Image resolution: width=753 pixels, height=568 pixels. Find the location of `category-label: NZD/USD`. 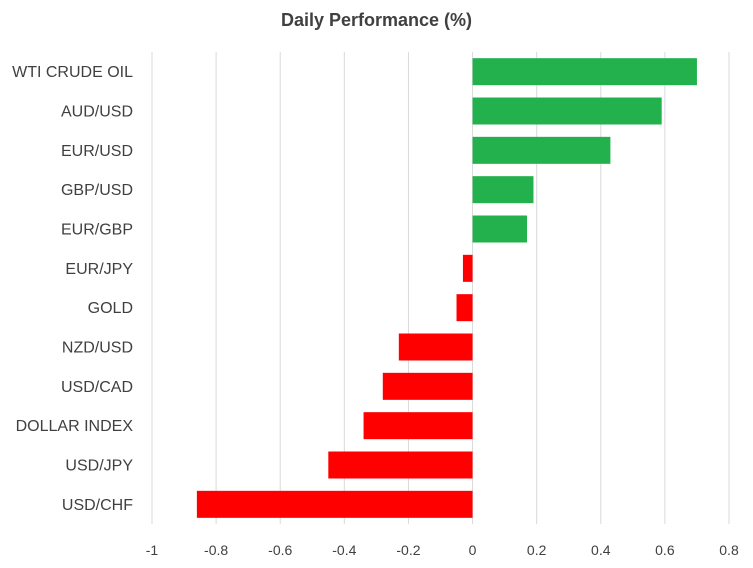

category-label: NZD/USD is located at coordinates (97, 348).